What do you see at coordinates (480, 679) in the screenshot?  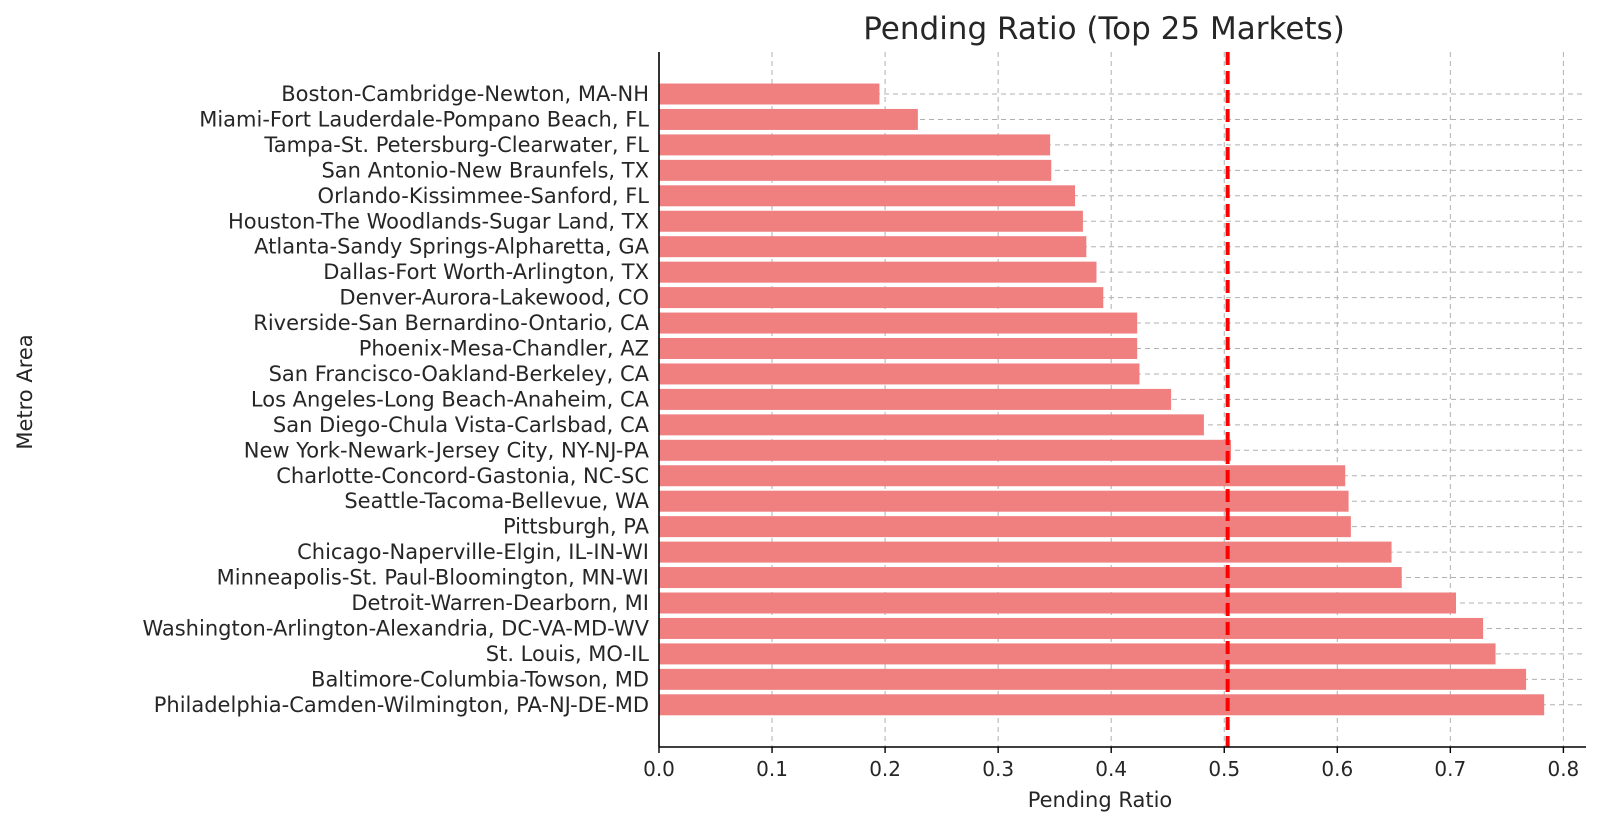 I see `category-label: Baltimore-Columbia-Towson, MD` at bounding box center [480, 679].